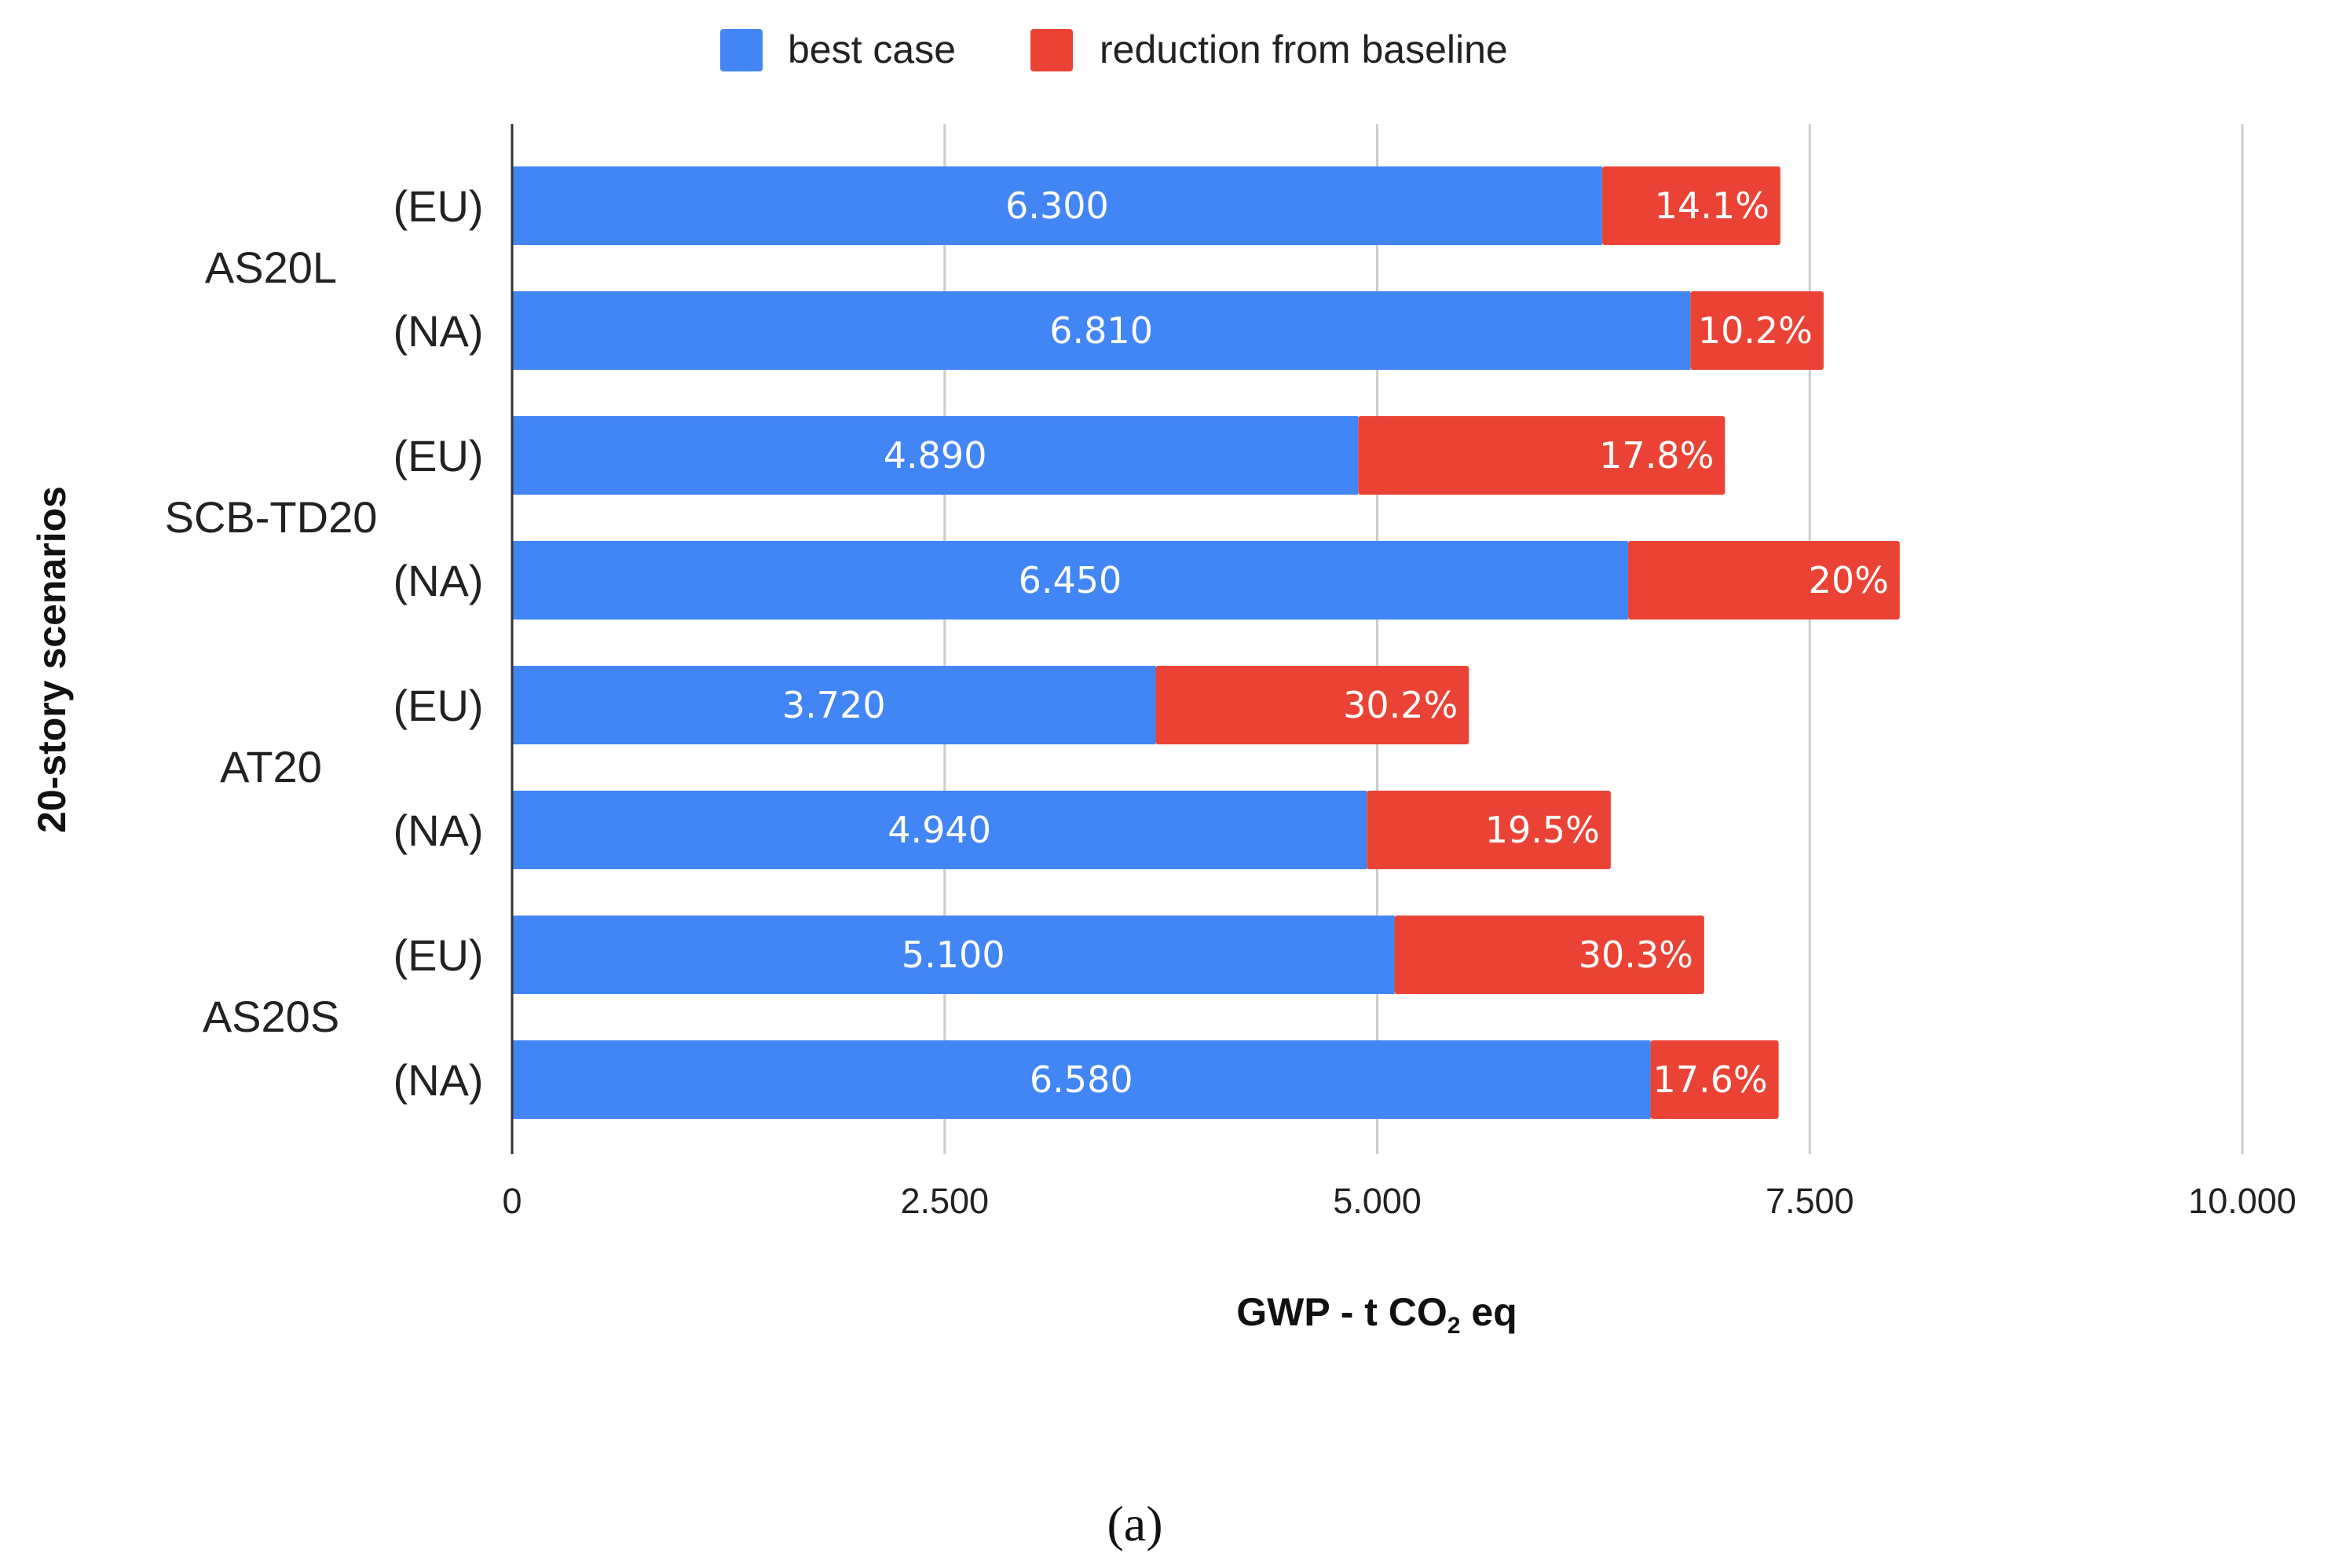 The image size is (2335, 1568). What do you see at coordinates (1489, 1312) in the screenshot?
I see `x-axis-title-suffix: eq` at bounding box center [1489, 1312].